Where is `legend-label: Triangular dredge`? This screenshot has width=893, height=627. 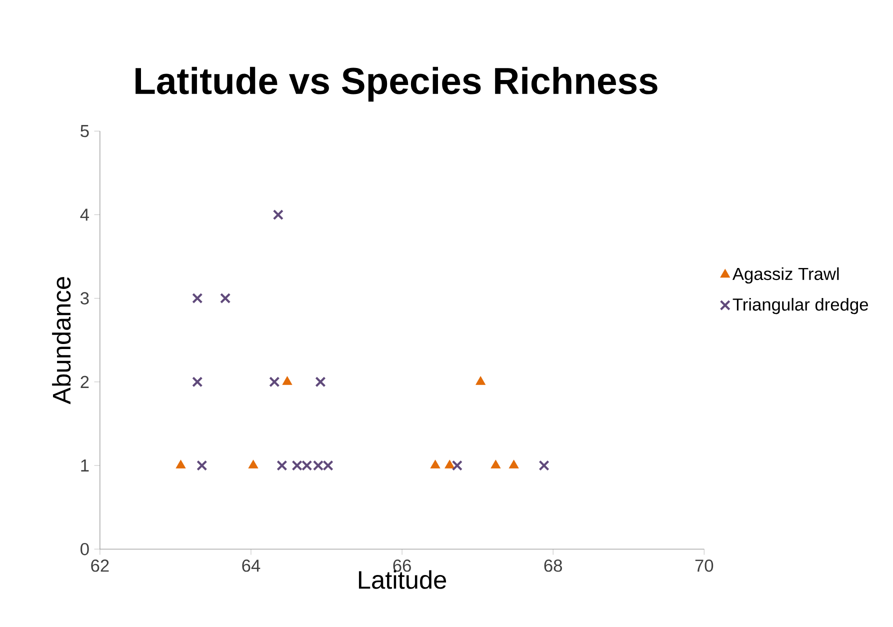 legend-label: Triangular dredge is located at coordinates (800, 306).